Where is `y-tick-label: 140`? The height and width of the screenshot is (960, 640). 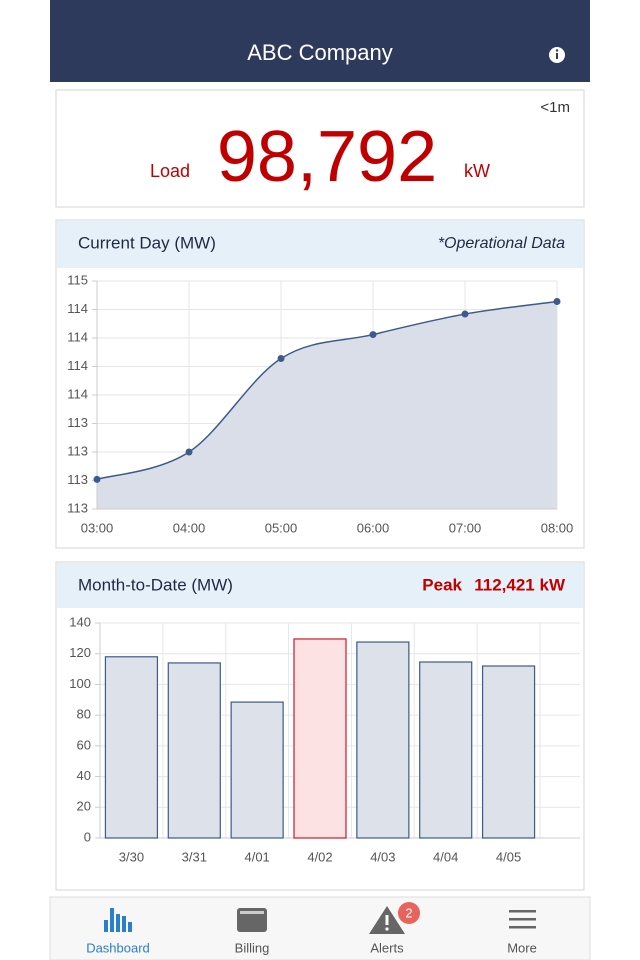 y-tick-label: 140 is located at coordinates (80, 621).